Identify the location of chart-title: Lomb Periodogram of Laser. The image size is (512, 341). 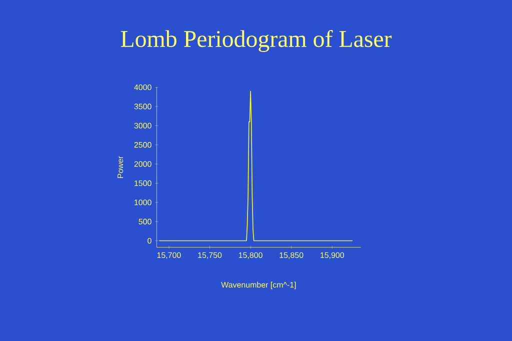
(256, 41).